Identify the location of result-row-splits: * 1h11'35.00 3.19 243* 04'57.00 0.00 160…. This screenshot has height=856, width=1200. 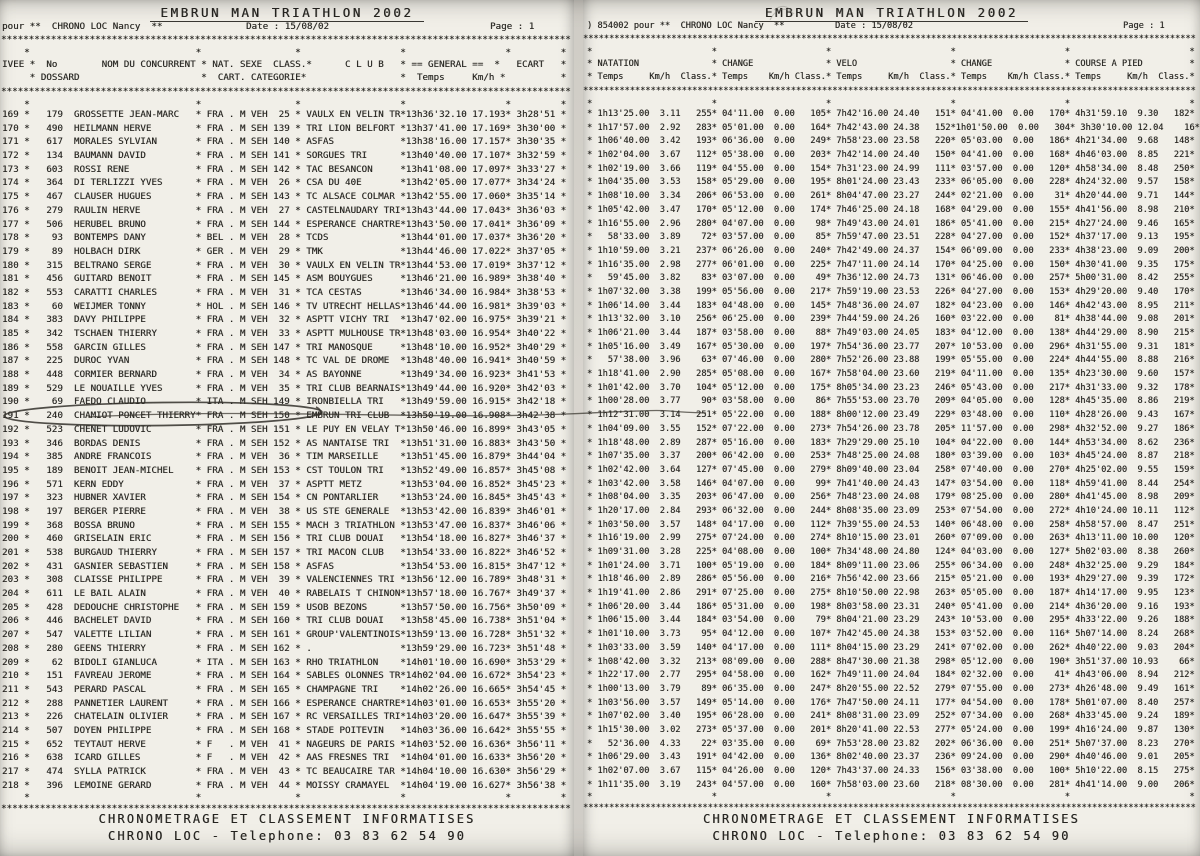
(891, 784).